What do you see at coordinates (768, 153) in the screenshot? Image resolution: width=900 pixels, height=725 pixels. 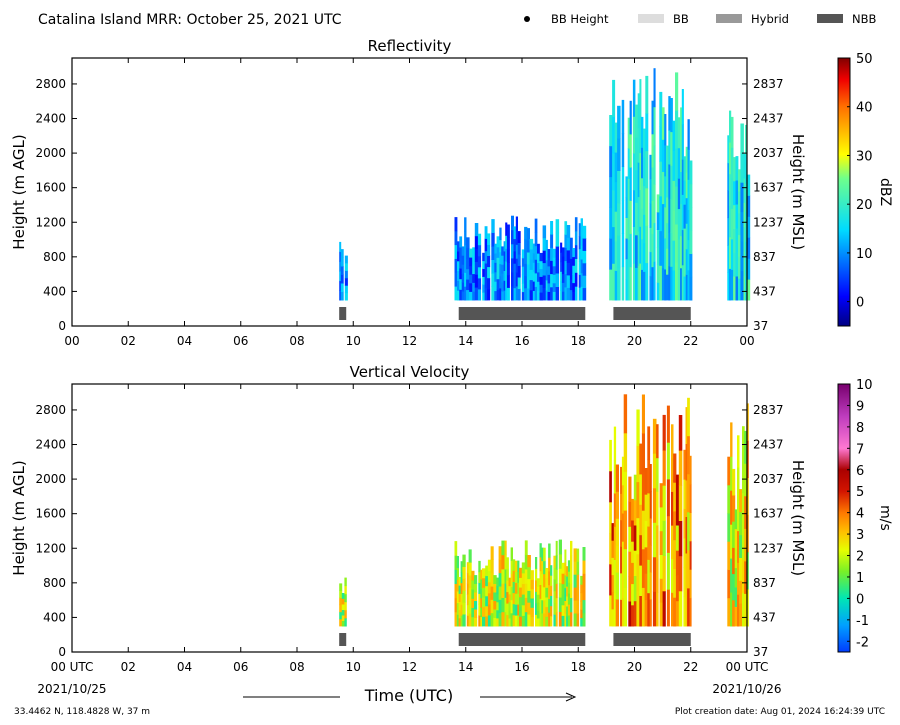 I see `y-tick-label-right: 2037` at bounding box center [768, 153].